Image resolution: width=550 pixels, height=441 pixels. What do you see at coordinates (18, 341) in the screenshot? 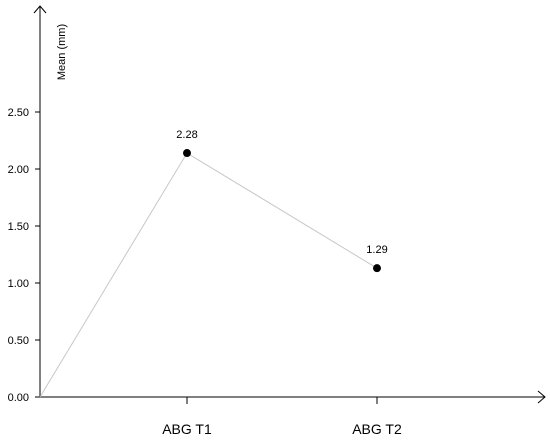
I see `y-tick-label: 0.50` at bounding box center [18, 341].